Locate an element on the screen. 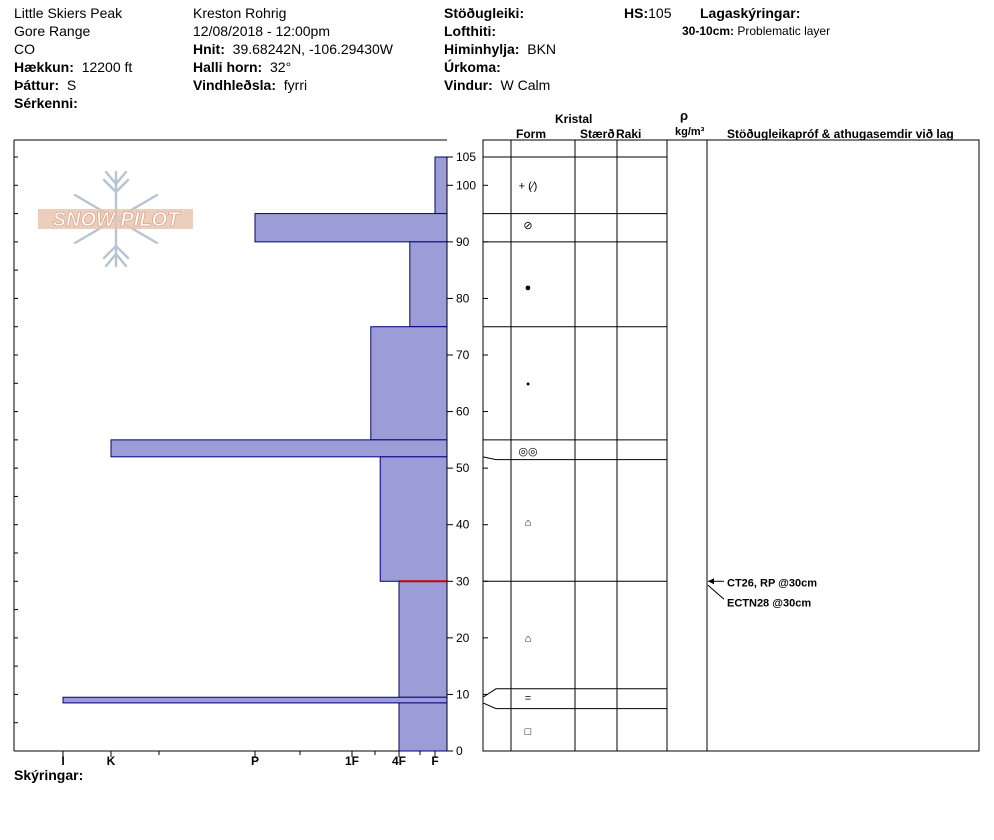 Image resolution: width=994 pixels, height=840 pixels. legend-entry: 30-10cm: Problematic layer is located at coordinates (756, 31).